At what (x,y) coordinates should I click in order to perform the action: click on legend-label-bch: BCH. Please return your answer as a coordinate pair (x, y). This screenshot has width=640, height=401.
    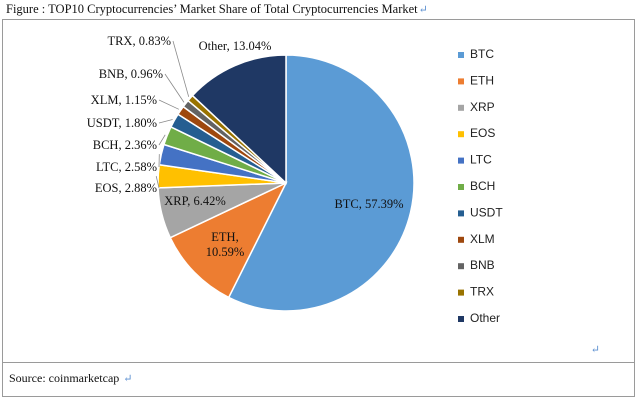
    Looking at the image, I should click on (482, 186).